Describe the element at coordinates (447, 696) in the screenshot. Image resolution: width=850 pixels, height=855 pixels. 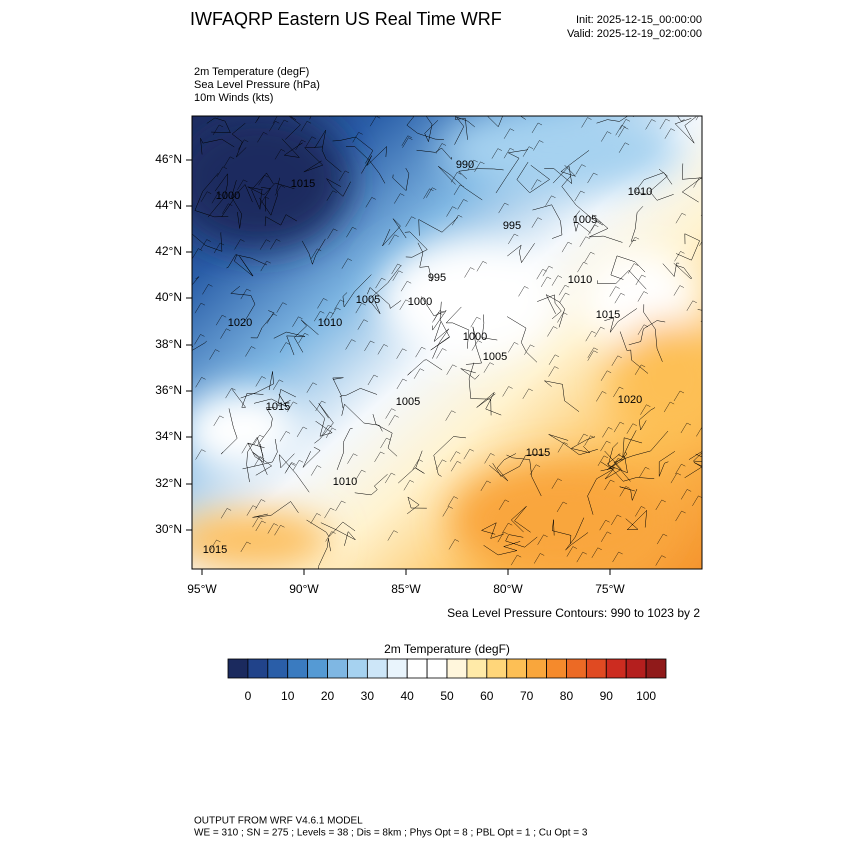
I see `colorbar-tick-label: 50` at that location.